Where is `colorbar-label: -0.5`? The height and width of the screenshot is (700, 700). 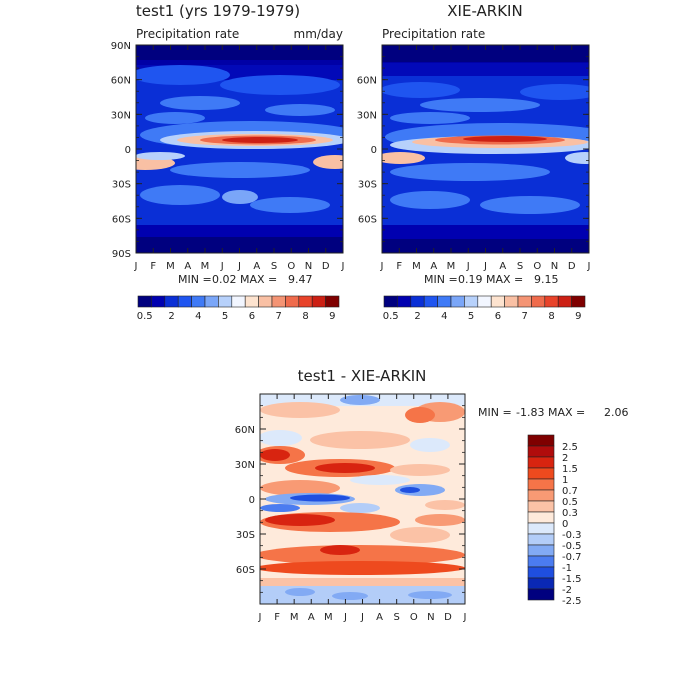 colorbar-label: -0.5 is located at coordinates (572, 546).